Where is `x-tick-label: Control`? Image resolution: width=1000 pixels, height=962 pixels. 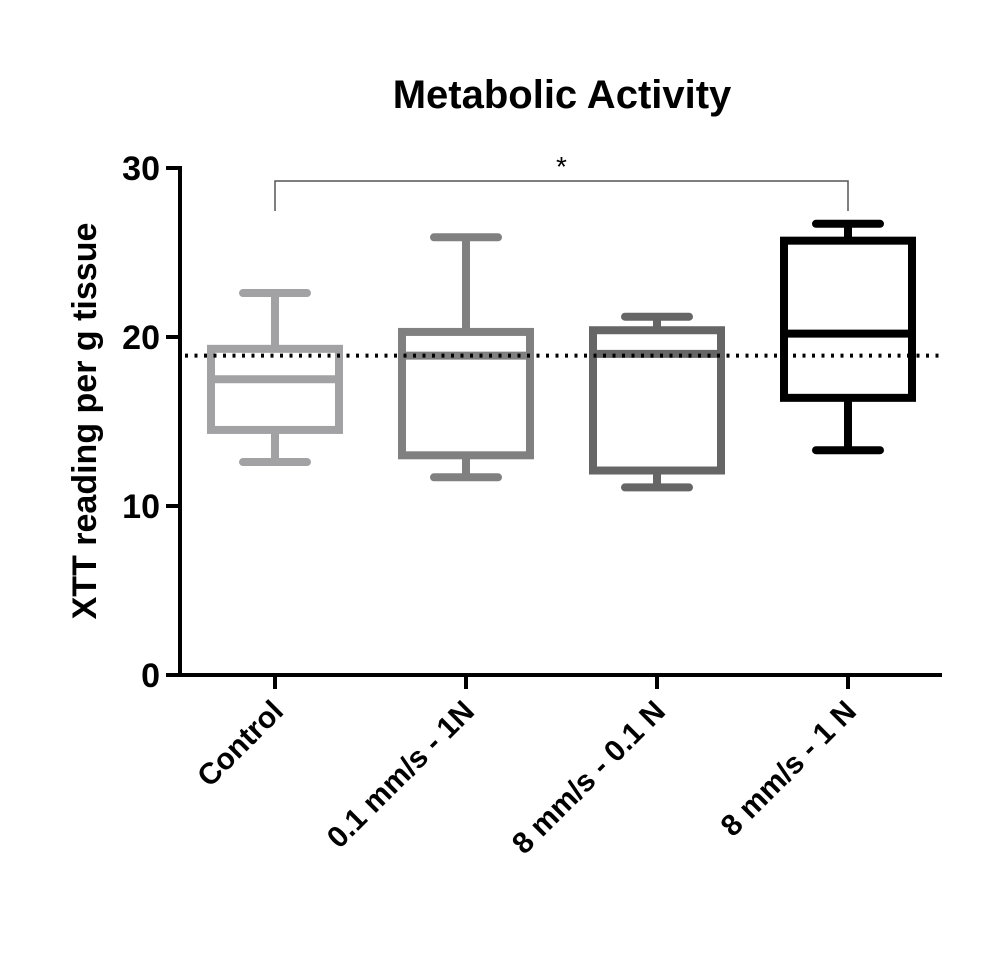 x-tick-label: Control is located at coordinates (240, 744).